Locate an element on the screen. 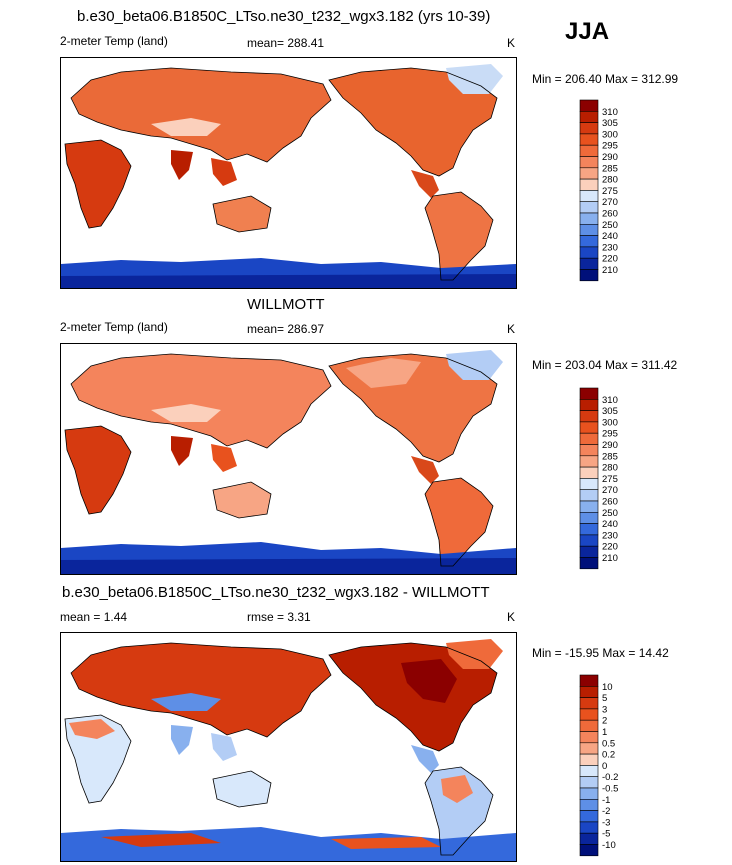 This screenshot has width=732, height=865. season-label: JJA is located at coordinates (587, 31).